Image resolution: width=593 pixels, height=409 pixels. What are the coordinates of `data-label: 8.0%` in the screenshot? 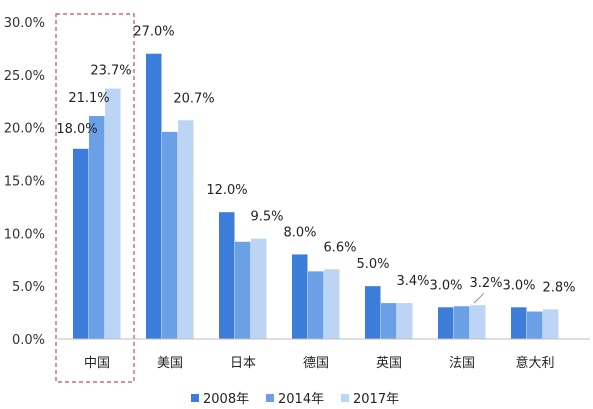 It's located at (299, 232).